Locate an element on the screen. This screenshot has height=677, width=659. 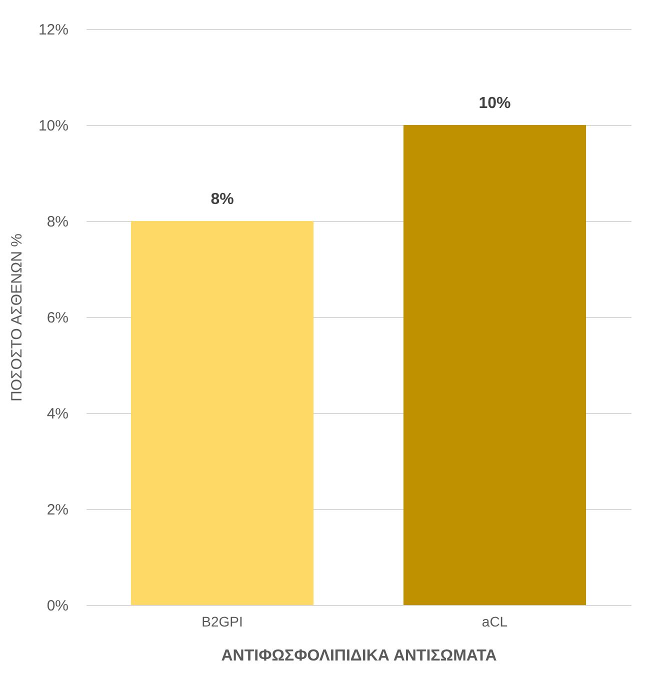
y-tick-label: 10% is located at coordinates (53, 126).